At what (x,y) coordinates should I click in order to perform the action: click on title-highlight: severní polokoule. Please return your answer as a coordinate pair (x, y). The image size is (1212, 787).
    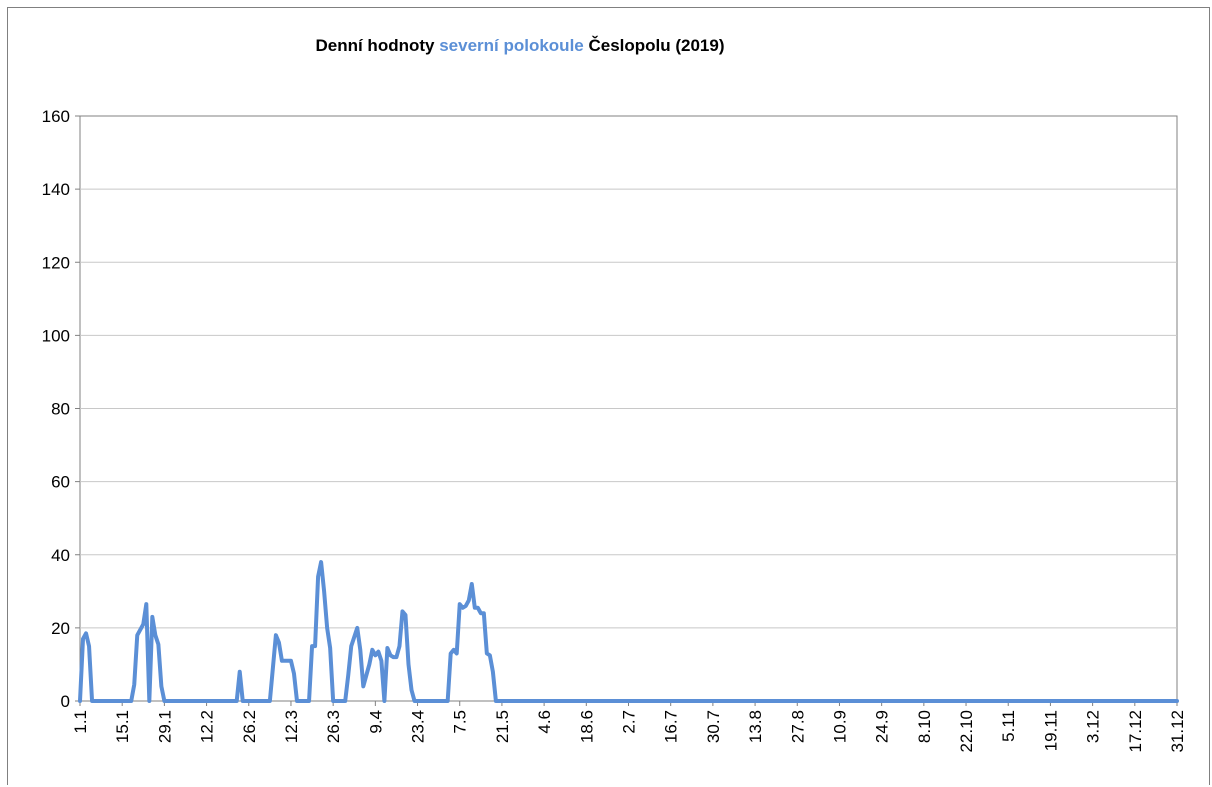
    Looking at the image, I should click on (511, 45).